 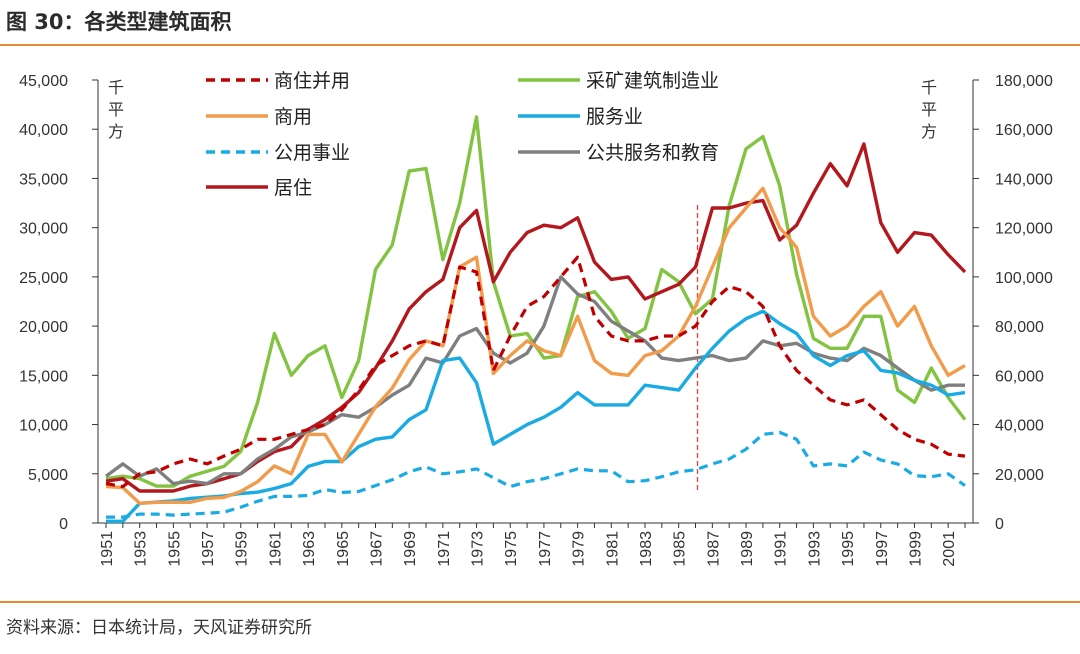 I want to click on right-tick-label: 80,000, so click(x=1019, y=327).